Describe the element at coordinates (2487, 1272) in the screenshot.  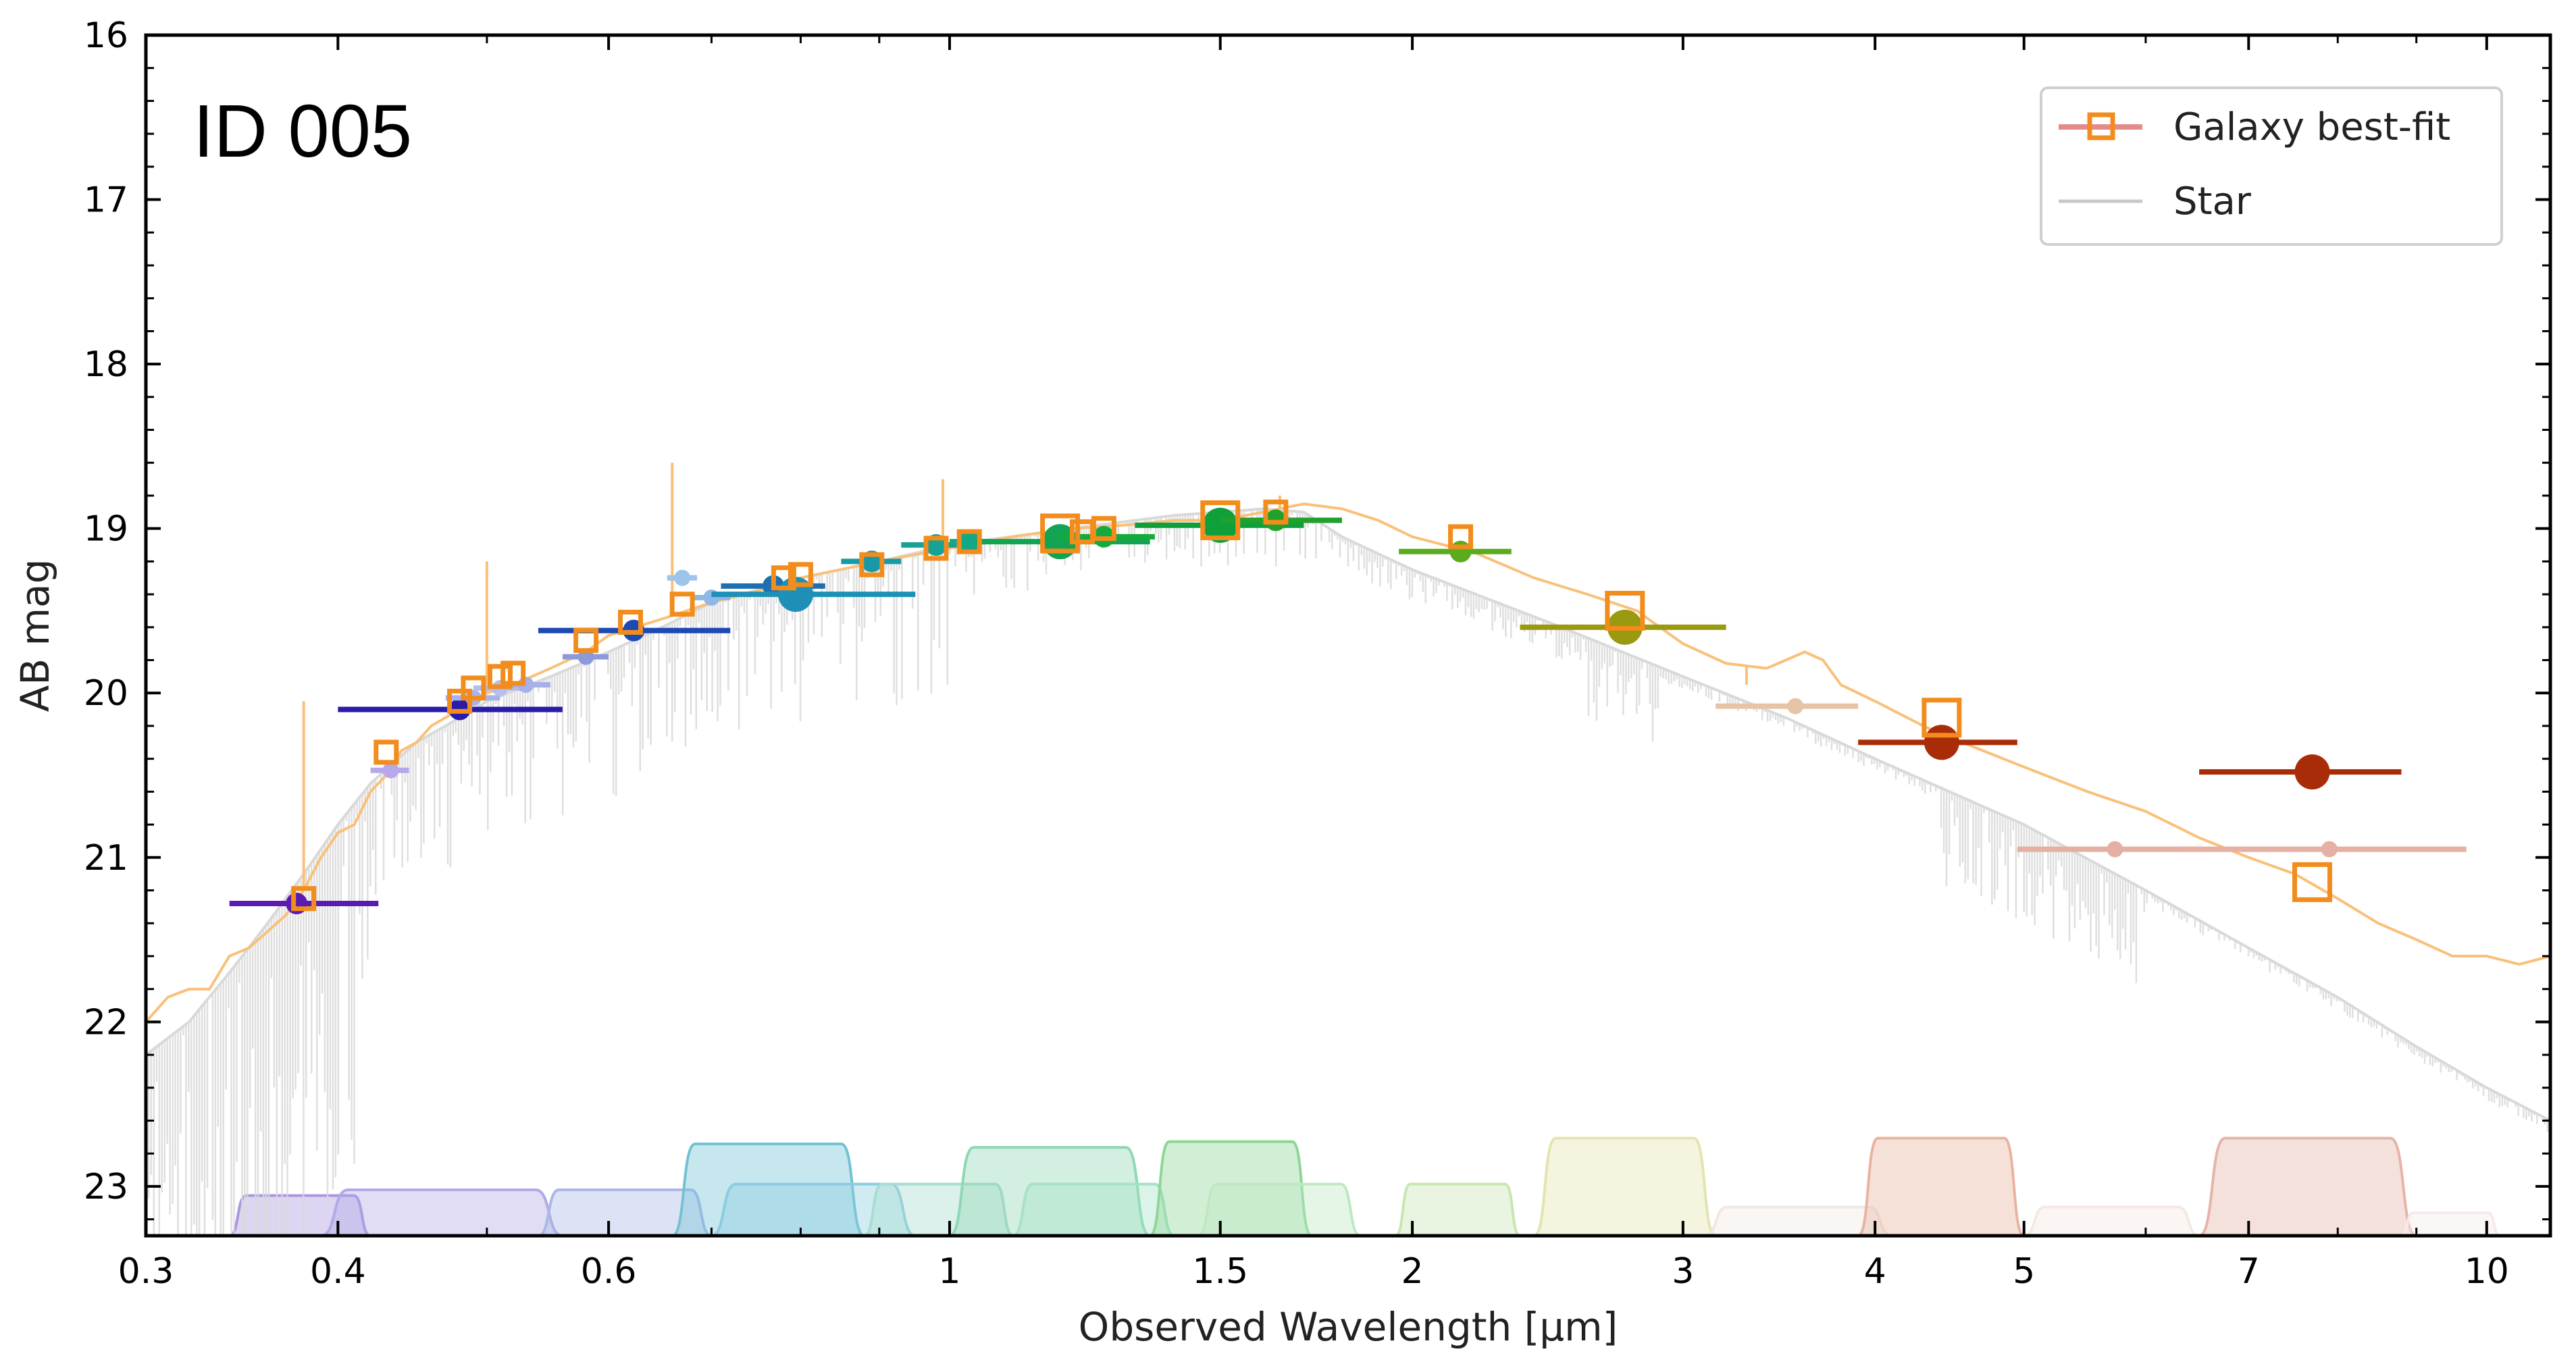
I see `x-tick-label: 10` at that location.